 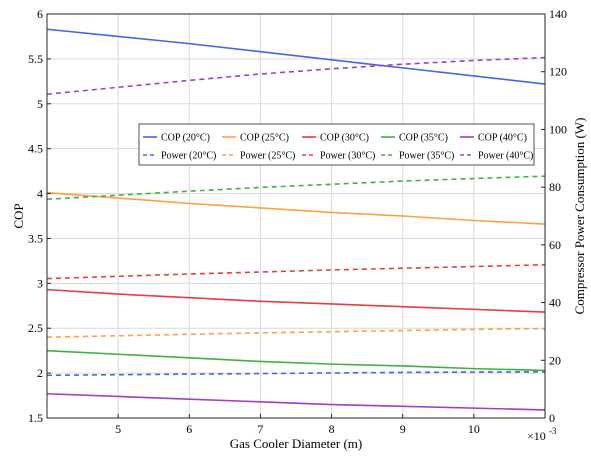 I want to click on y-right-tick-label-2: 40, so click(x=555, y=303).